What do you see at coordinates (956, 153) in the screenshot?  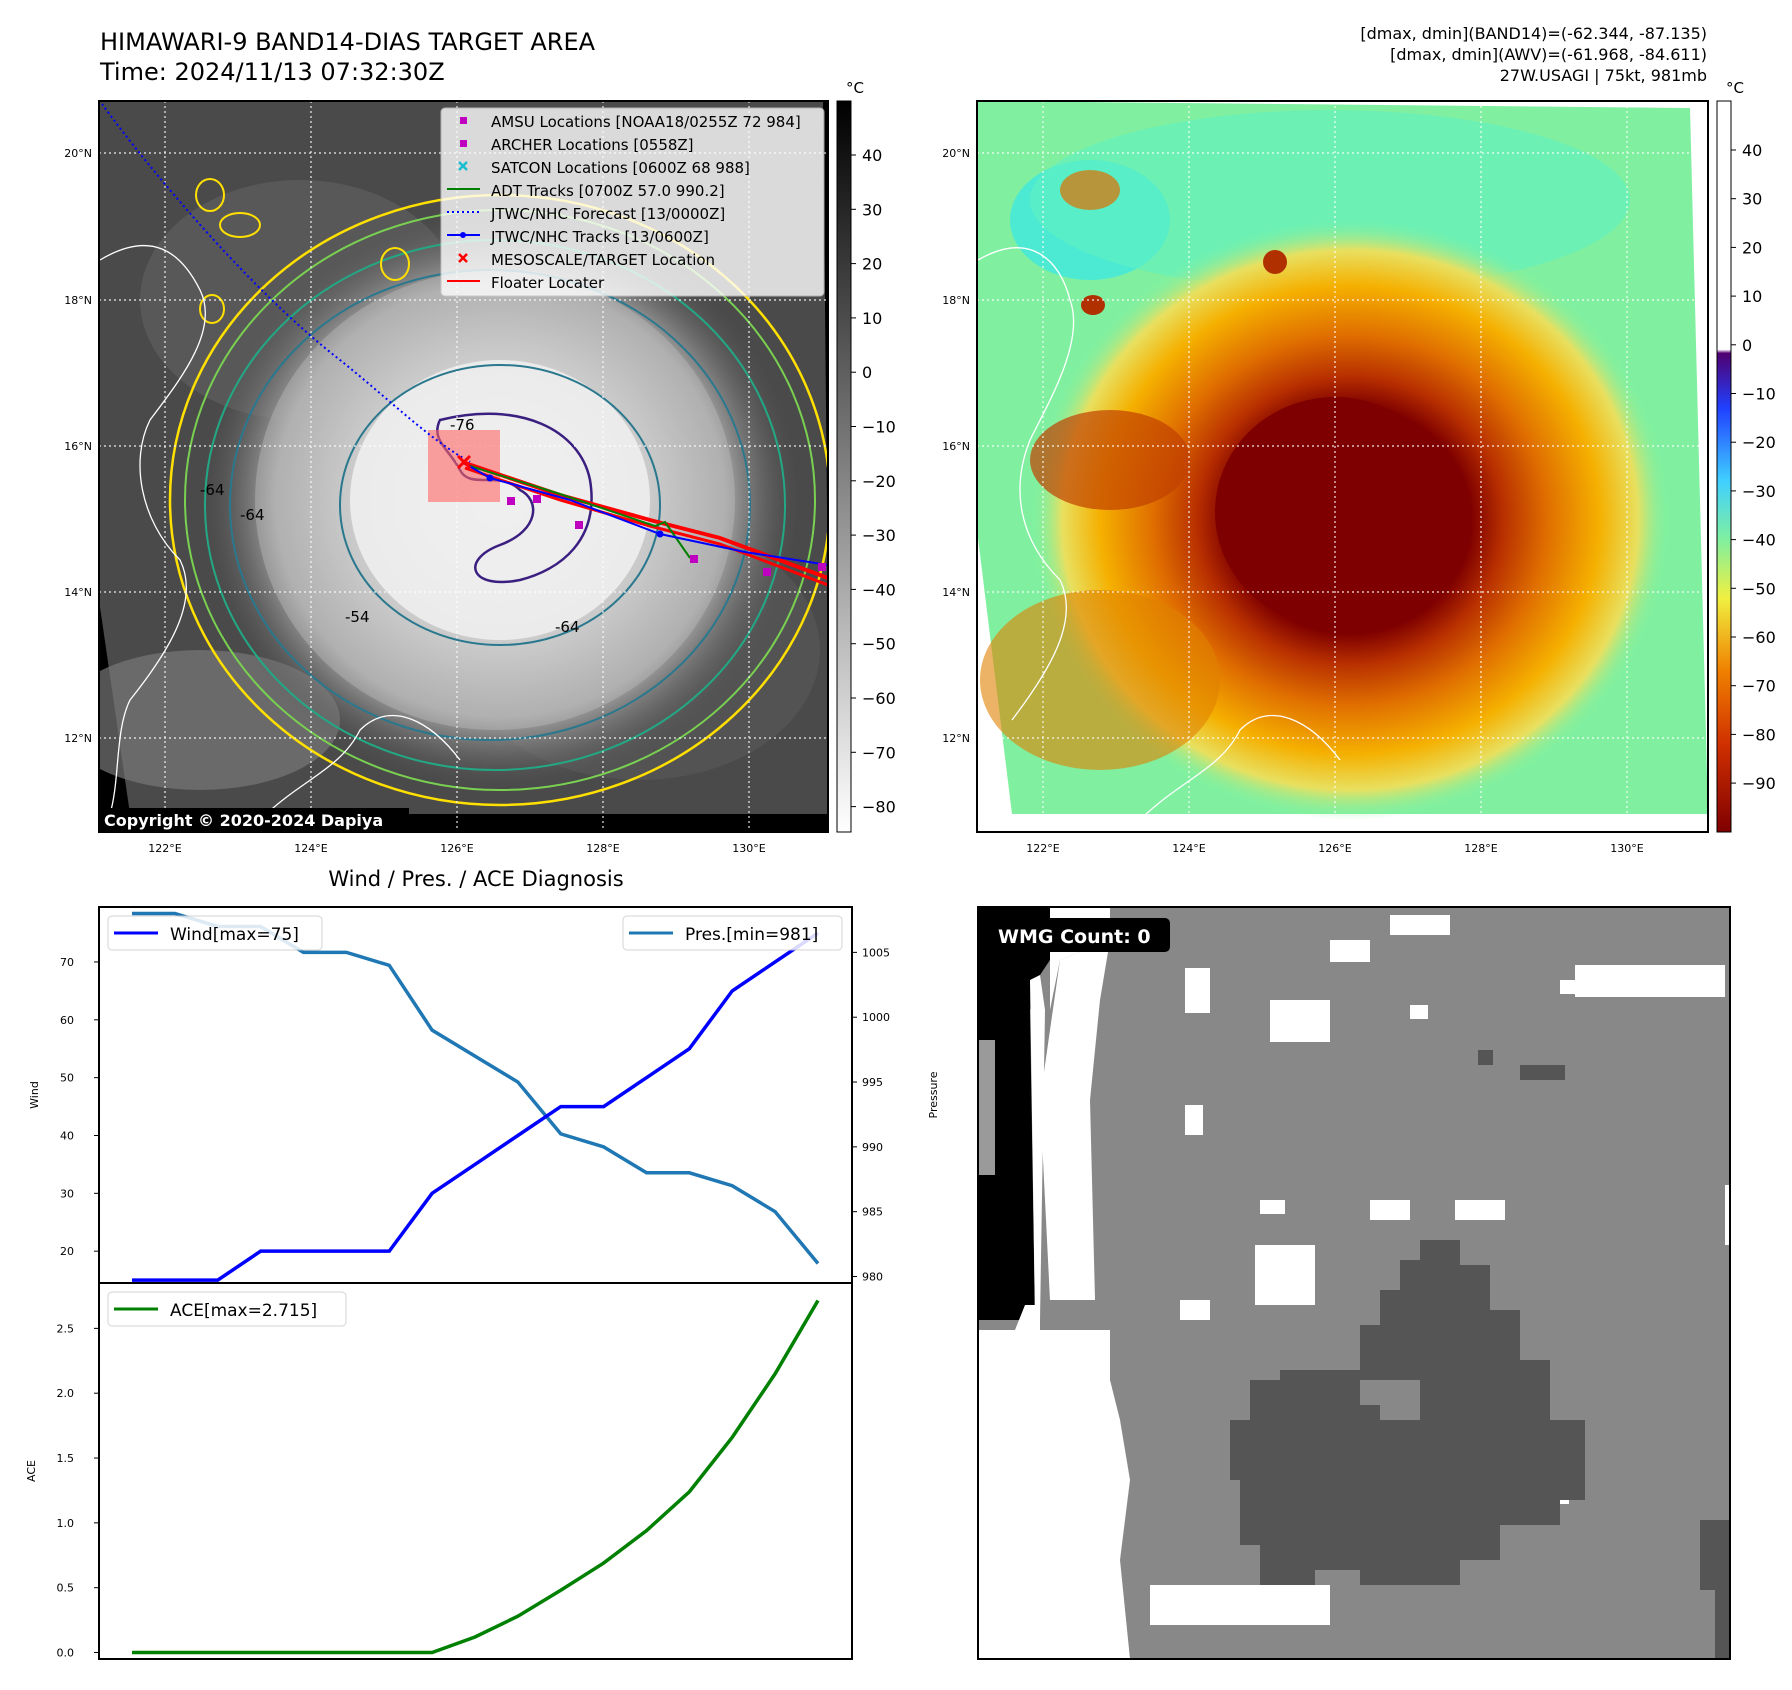 I see `awv-lat-20: 20°N` at bounding box center [956, 153].